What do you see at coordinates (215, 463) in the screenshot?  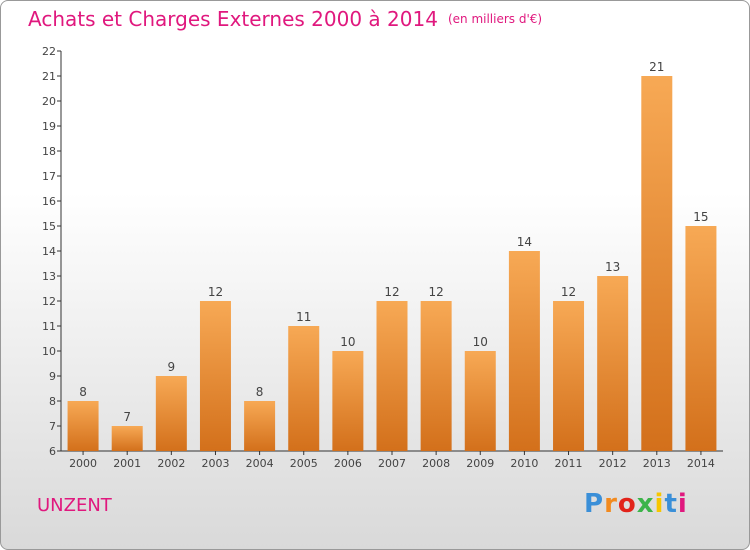 I see `x-tick-label: 2003` at bounding box center [215, 463].